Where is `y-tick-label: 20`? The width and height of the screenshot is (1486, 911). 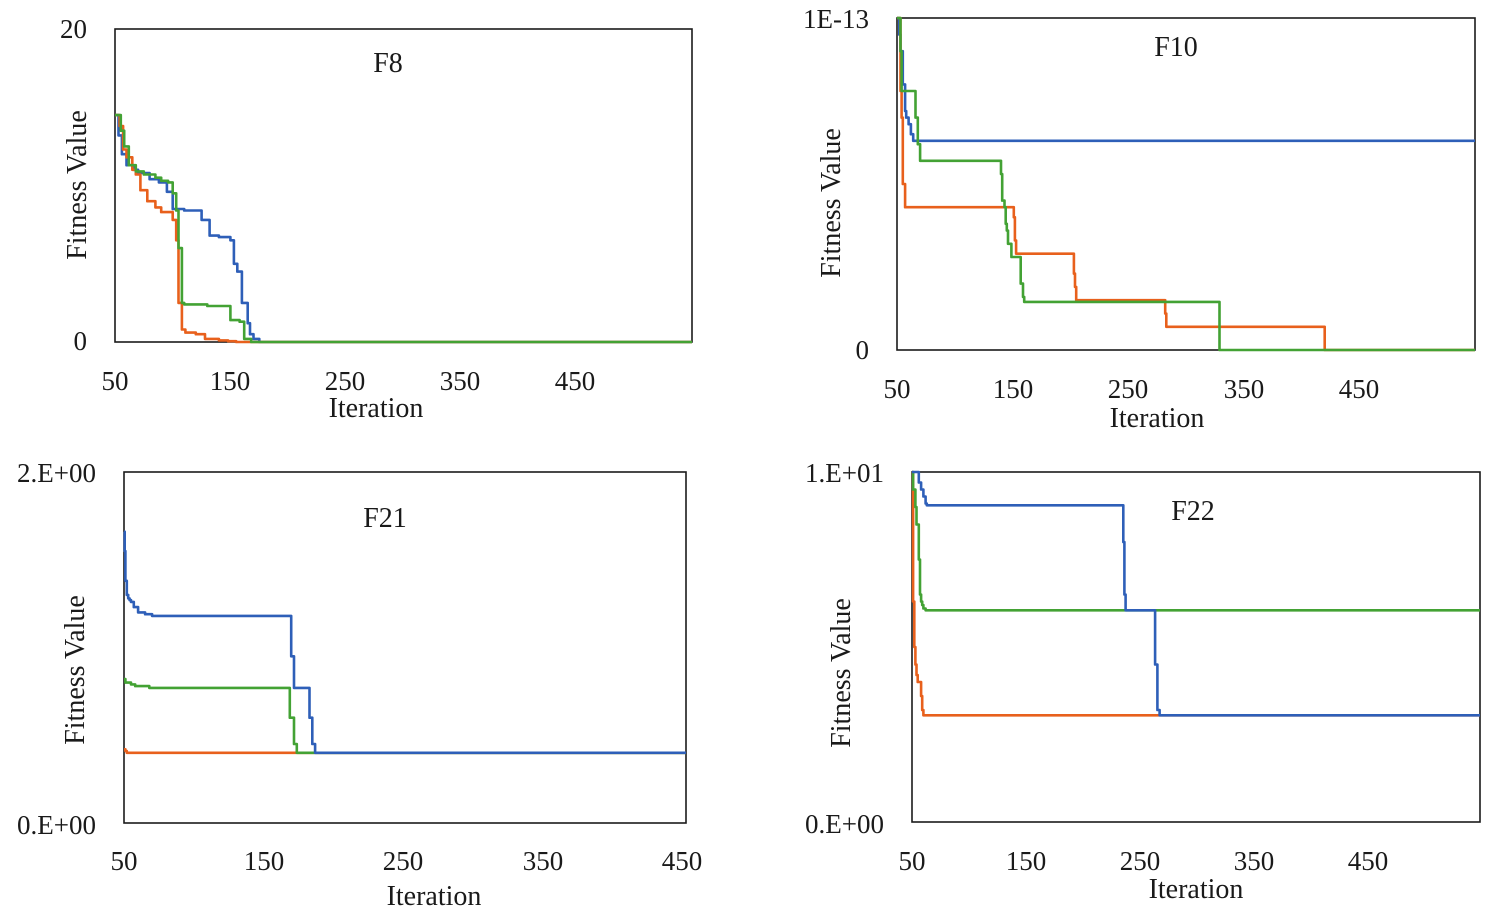 y-tick-label: 20 is located at coordinates (73, 29).